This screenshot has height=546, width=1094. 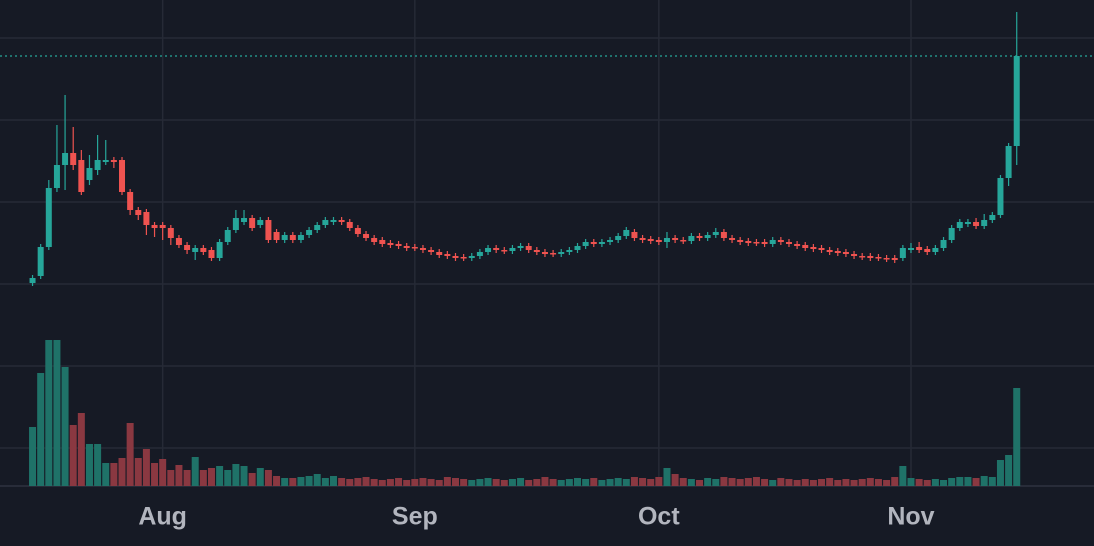 What do you see at coordinates (415, 517) in the screenshot?
I see `x-tick-label: Sep` at bounding box center [415, 517].